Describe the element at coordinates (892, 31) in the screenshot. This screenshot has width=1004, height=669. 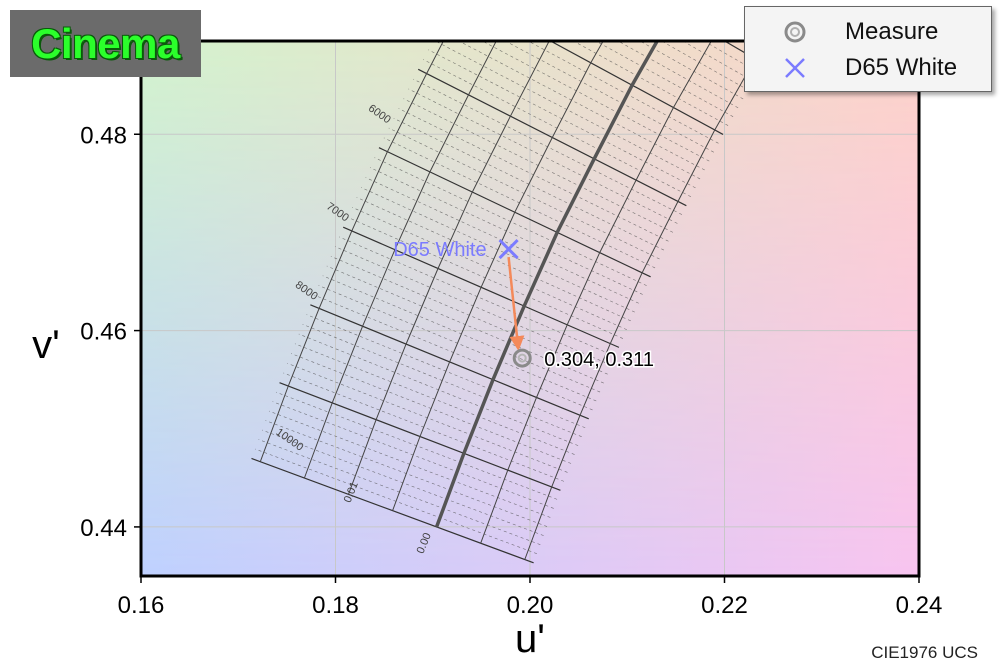
I see `legend-label-measure: Measure` at that location.